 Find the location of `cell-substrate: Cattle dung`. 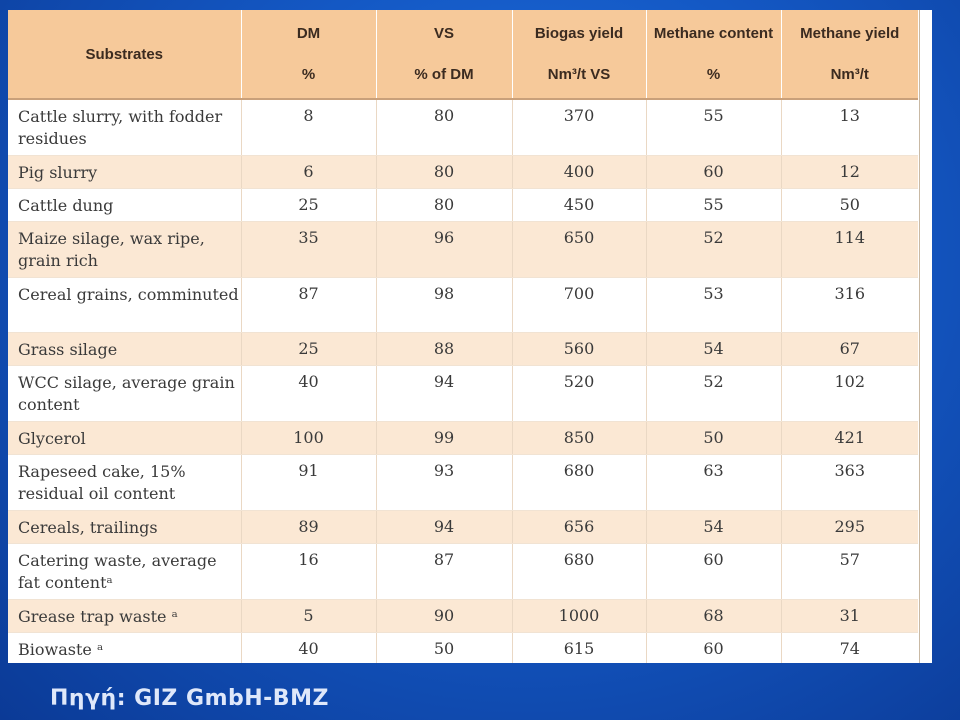

cell-substrate: Cattle dung is located at coordinates (124, 205).